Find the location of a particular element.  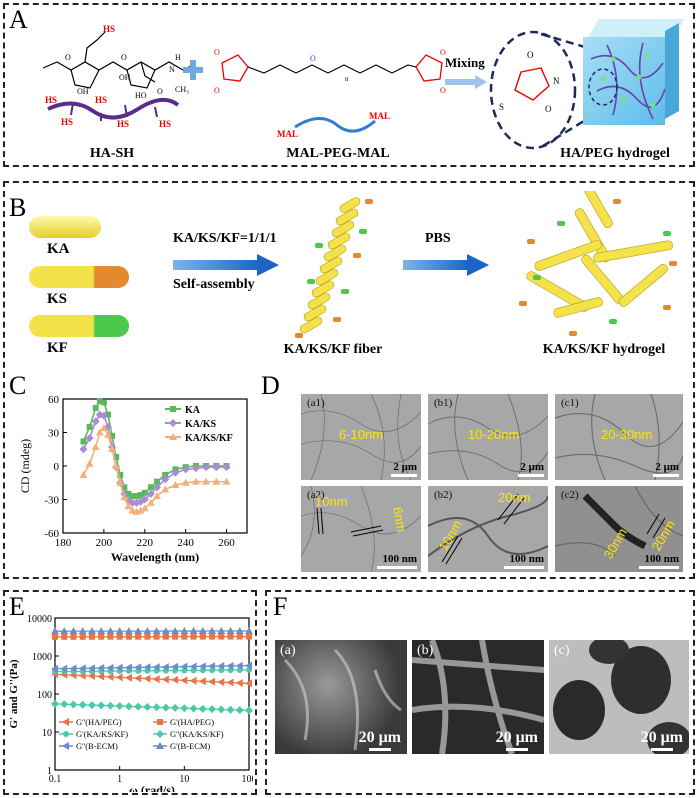

tem-b2-scale: 100 nm is located at coordinates (524, 561).